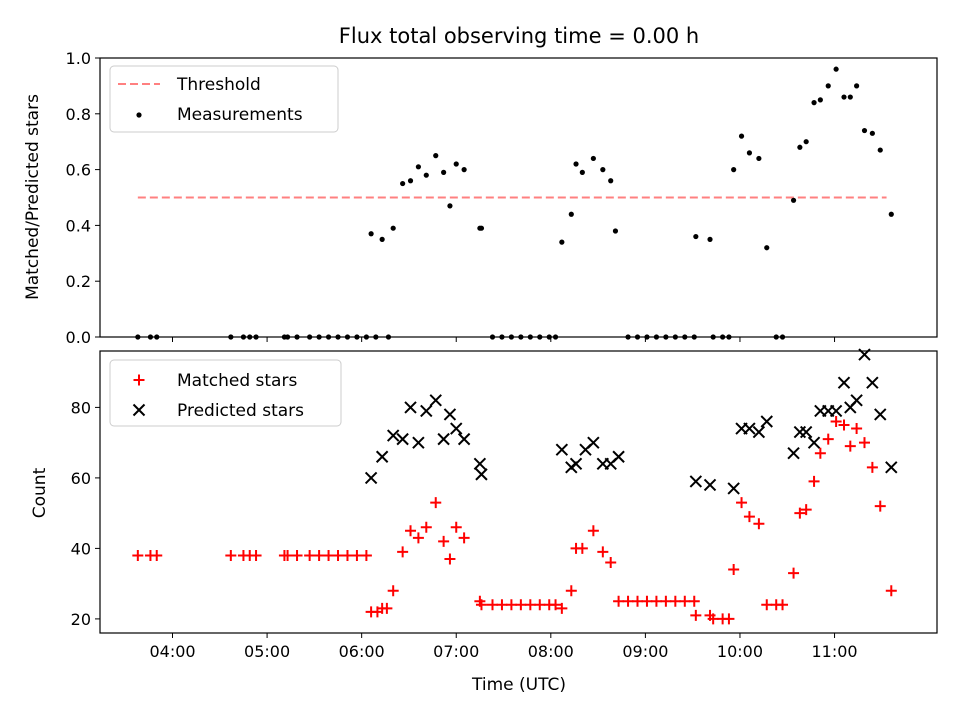 This screenshot has width=960, height=720. What do you see at coordinates (519, 36) in the screenshot?
I see `chart-title: Flux total observing time = 0.00 h` at bounding box center [519, 36].